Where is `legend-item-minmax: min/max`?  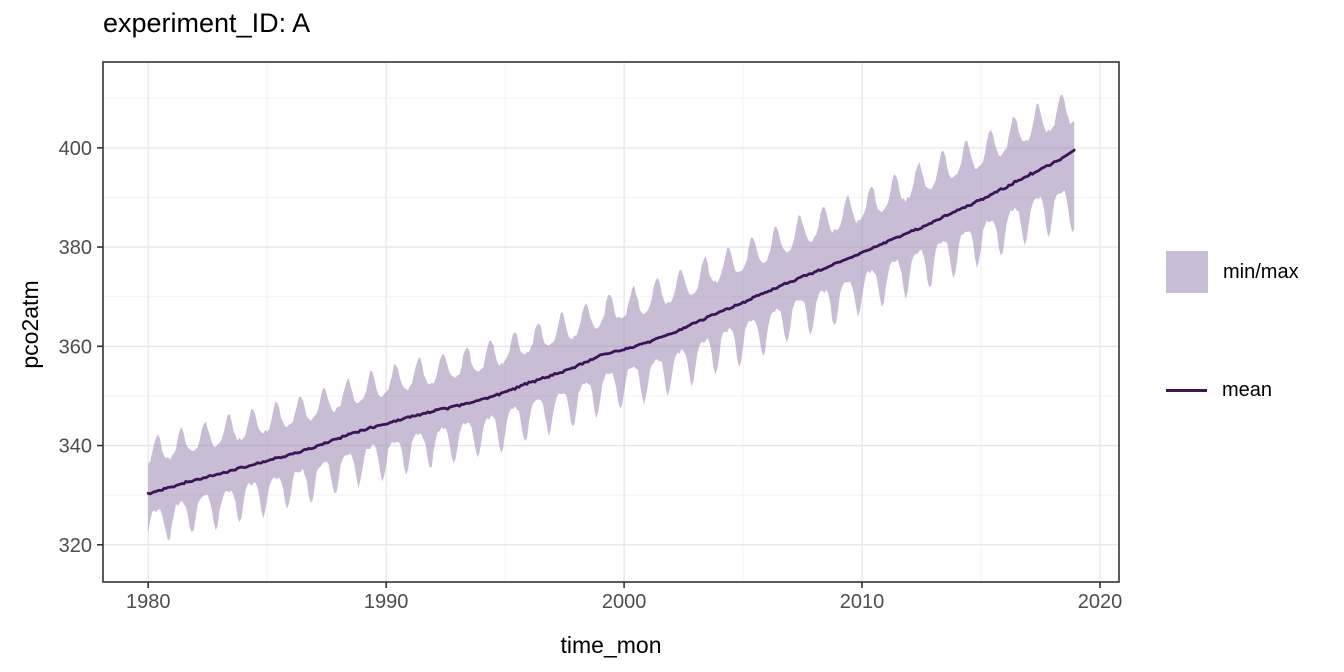 legend-item-minmax: min/max is located at coordinates (1232, 272).